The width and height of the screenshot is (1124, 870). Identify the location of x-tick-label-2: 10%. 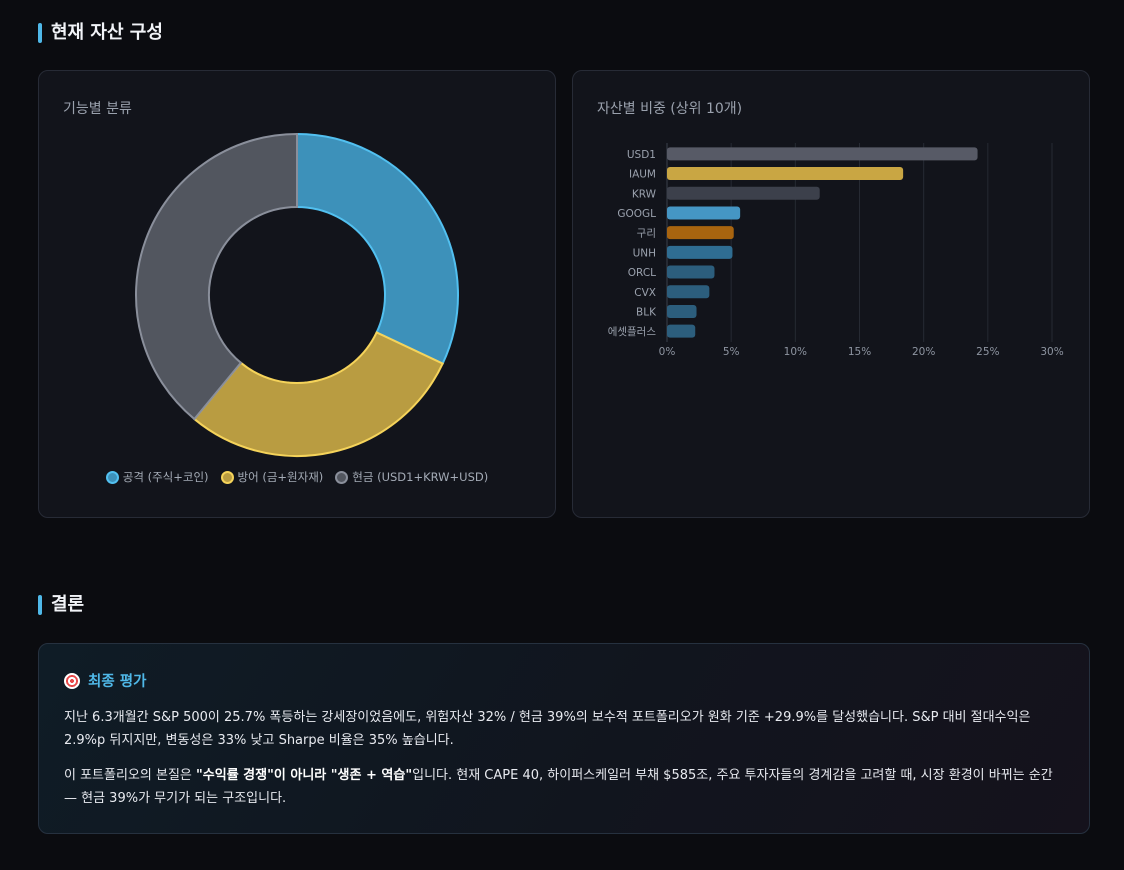
(795, 352).